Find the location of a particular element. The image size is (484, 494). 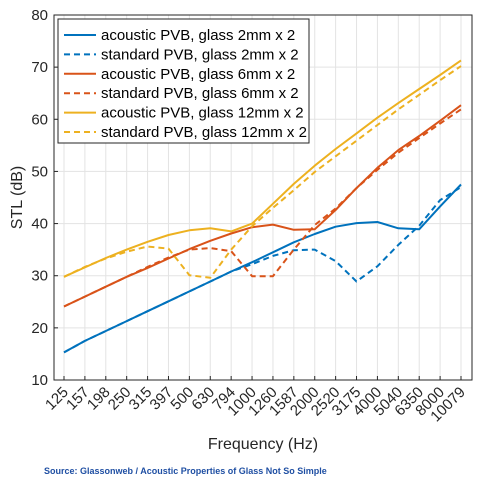

y-tick-label: 40 is located at coordinates (39, 224).